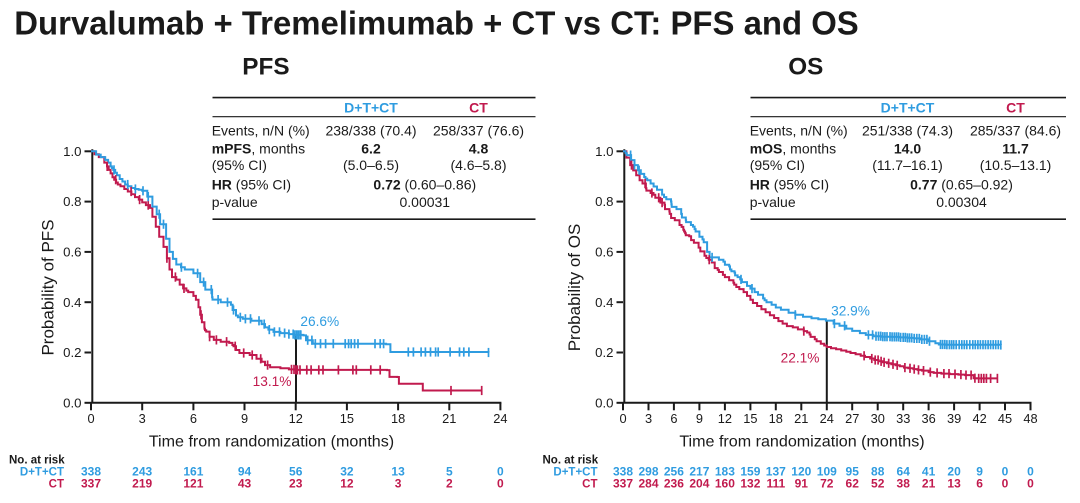 Image resolution: width=1080 pixels, height=503 pixels. I want to click on svg-text: 121, so click(193, 483).